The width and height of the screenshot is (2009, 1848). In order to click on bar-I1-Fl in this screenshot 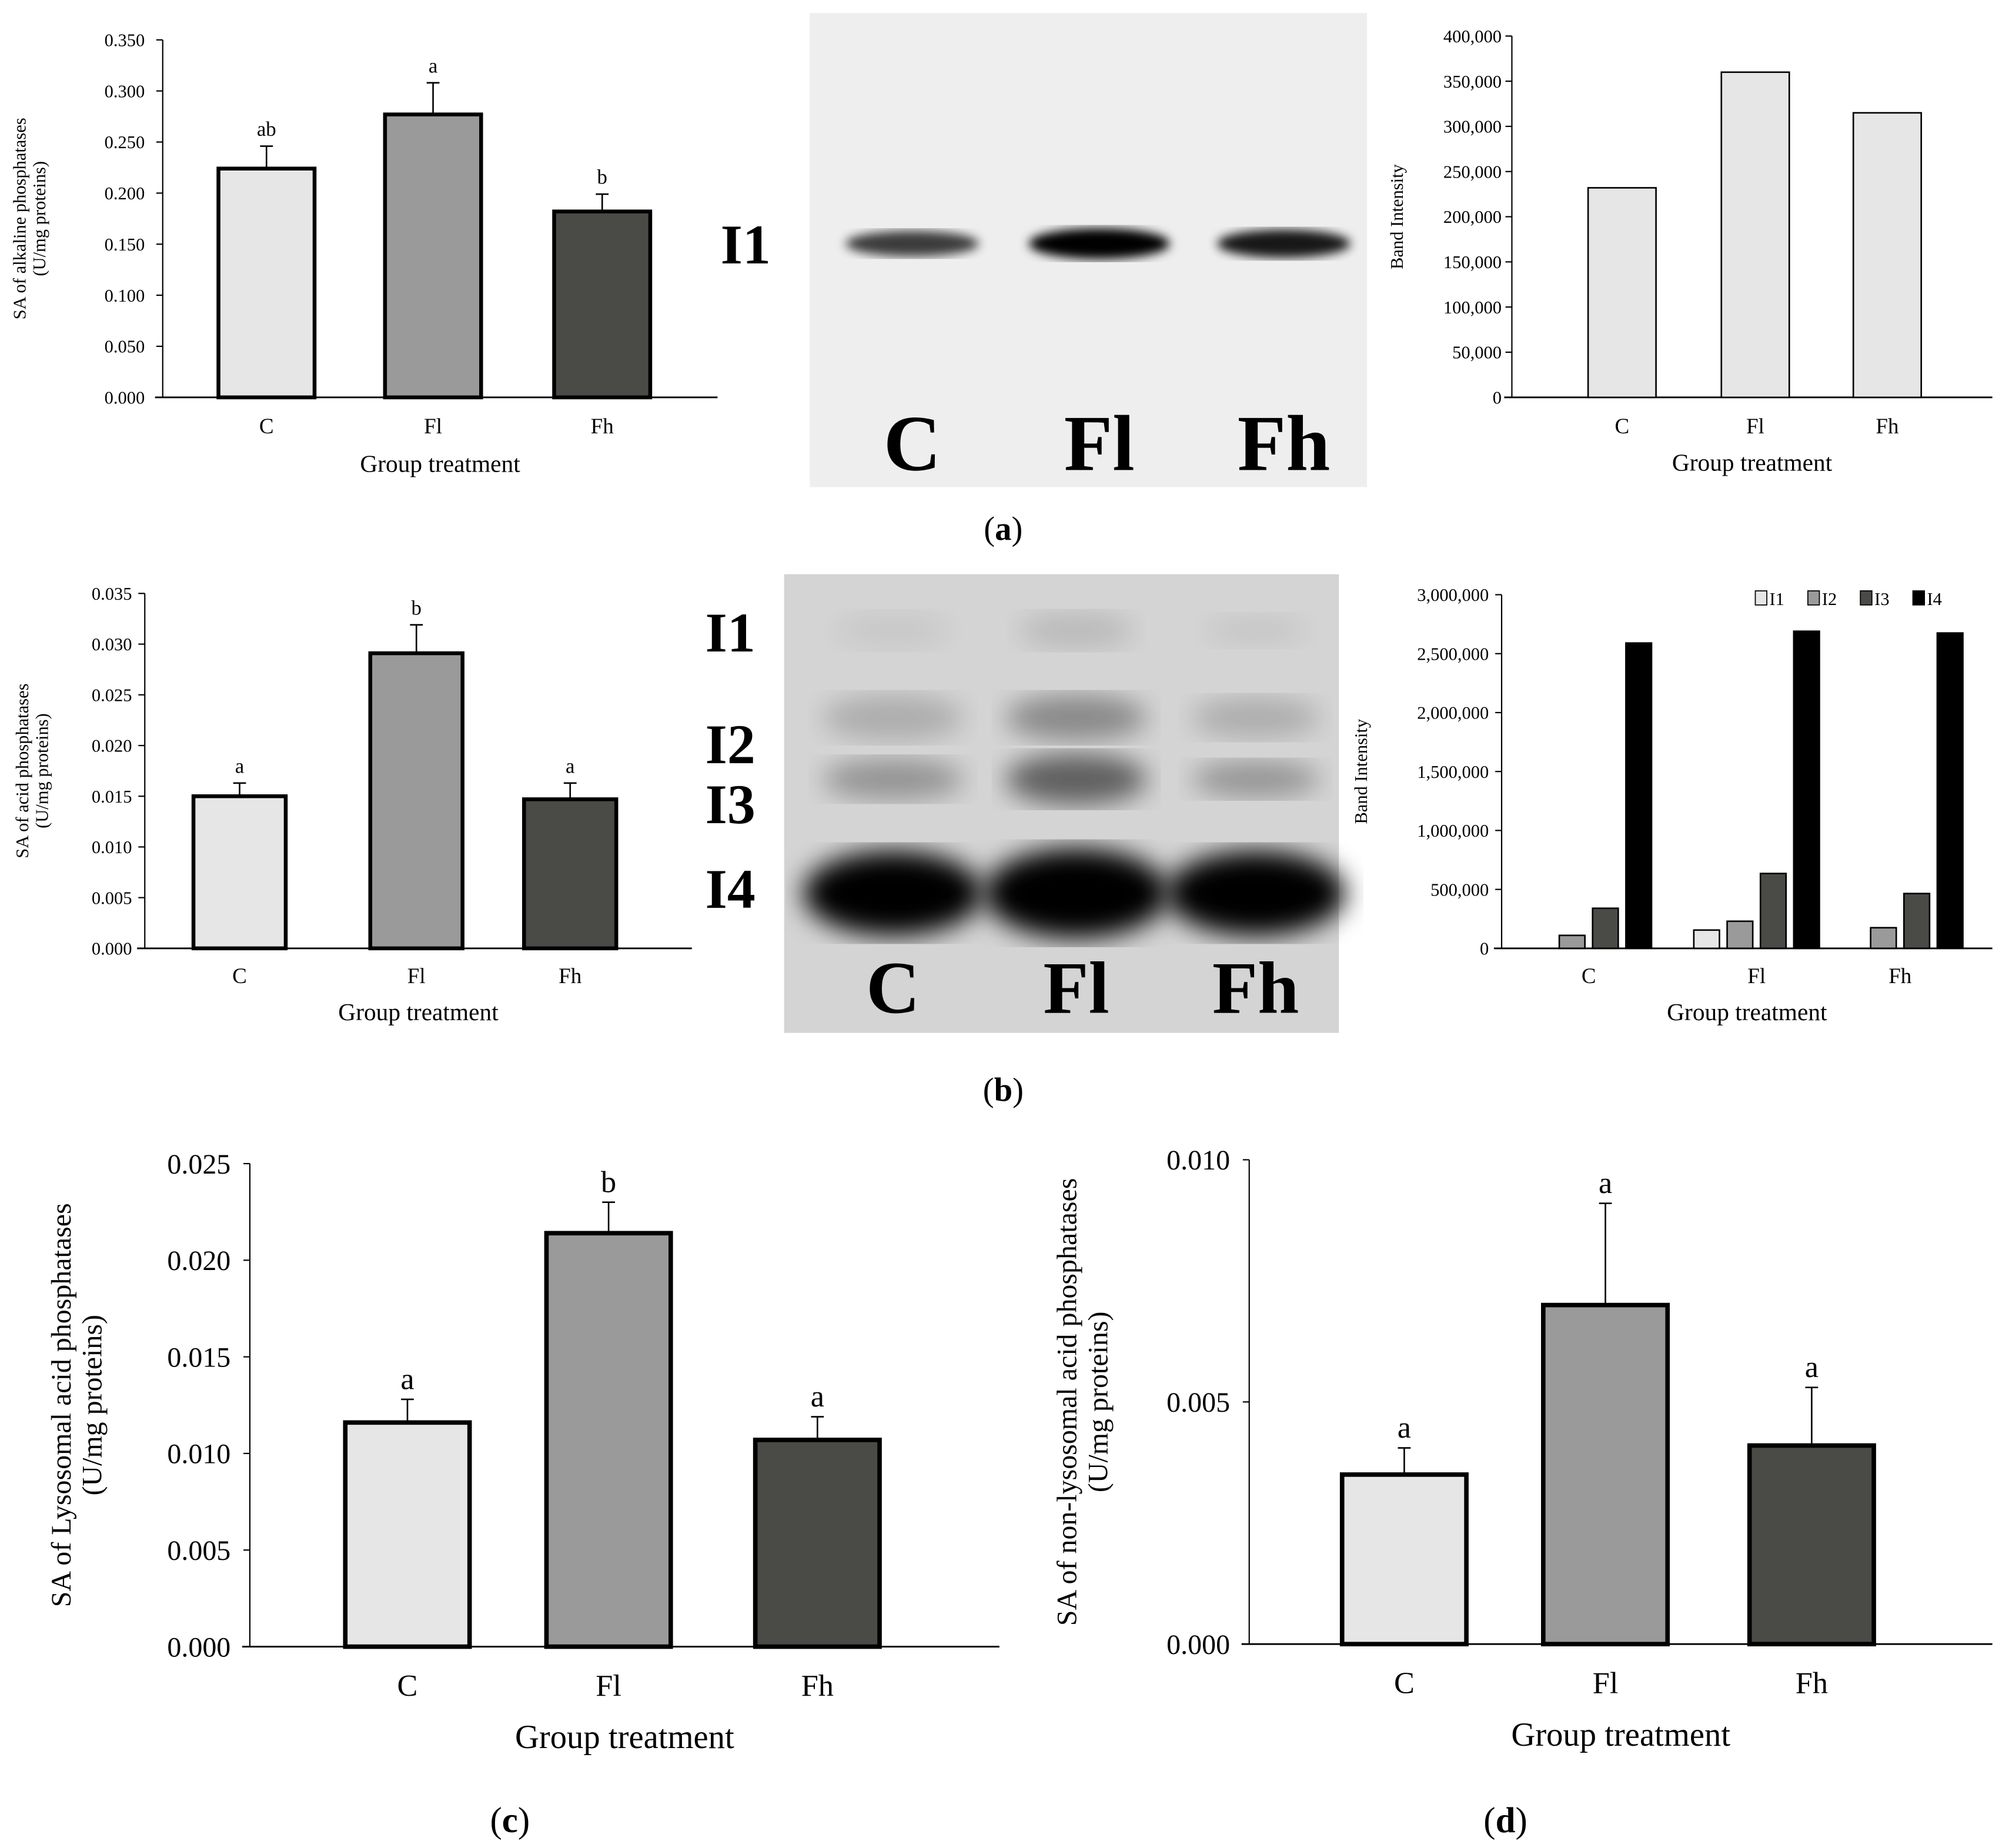, I will do `click(1706, 939)`.